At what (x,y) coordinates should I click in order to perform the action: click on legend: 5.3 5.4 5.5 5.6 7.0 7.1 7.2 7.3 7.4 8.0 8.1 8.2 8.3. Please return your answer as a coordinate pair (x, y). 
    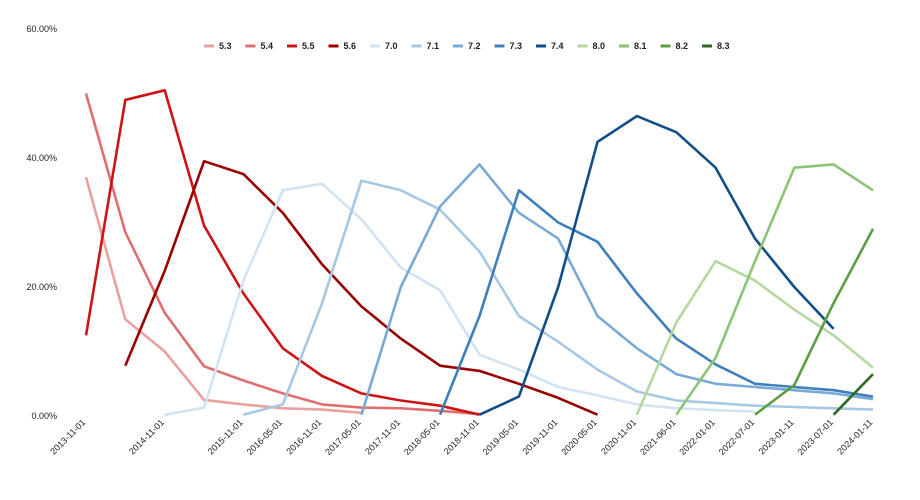
    Looking at the image, I should click on (467, 46).